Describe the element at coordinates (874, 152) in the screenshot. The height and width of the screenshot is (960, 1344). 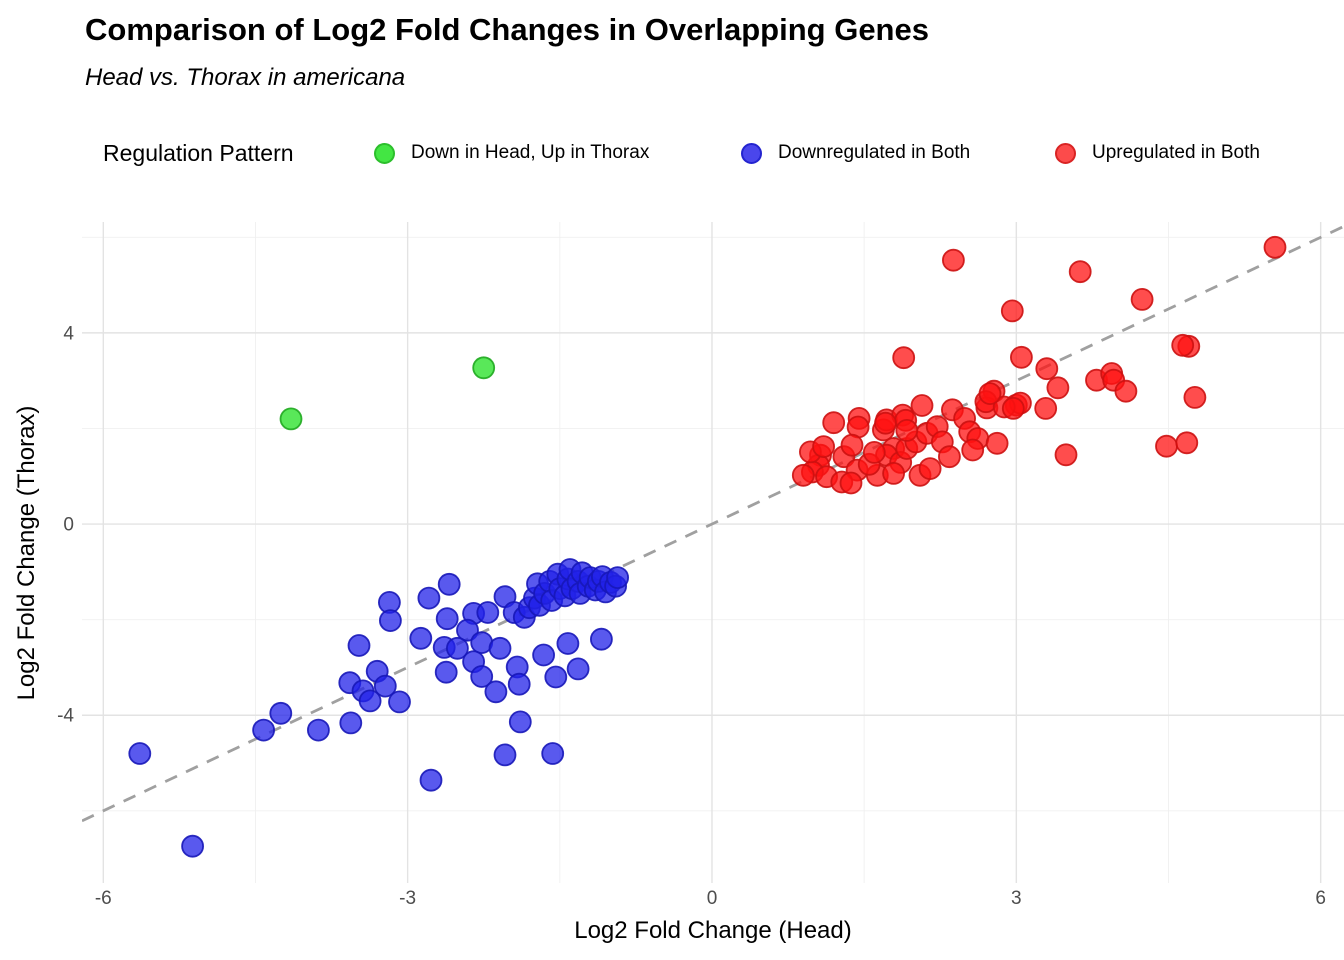
I see `legend-item-label: Downregulated in Both` at that location.